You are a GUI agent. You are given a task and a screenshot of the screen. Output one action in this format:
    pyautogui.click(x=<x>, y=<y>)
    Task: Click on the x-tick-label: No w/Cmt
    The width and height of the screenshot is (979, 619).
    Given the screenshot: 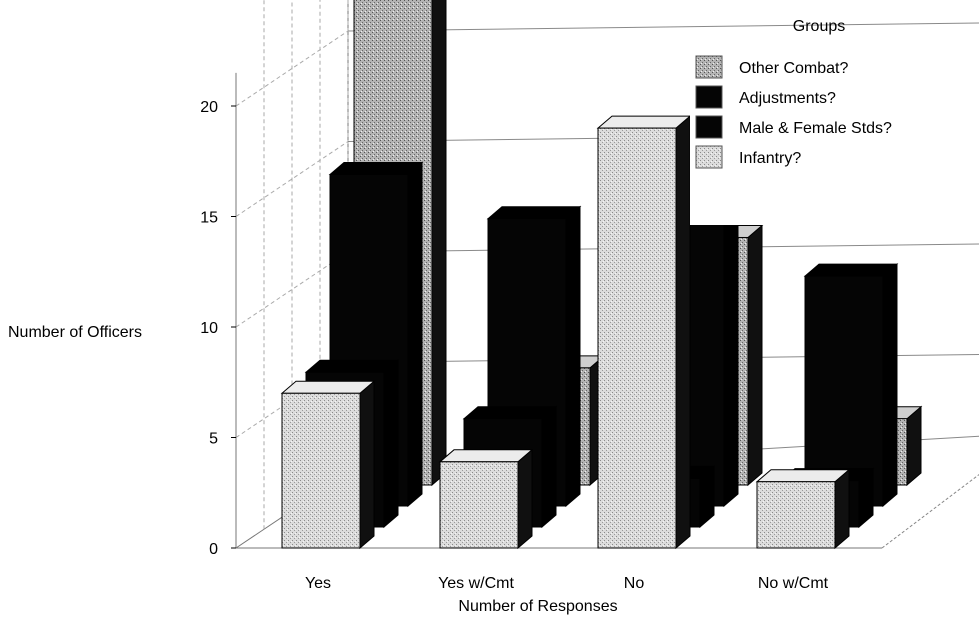 What is the action you would take?
    pyautogui.click(x=793, y=583)
    